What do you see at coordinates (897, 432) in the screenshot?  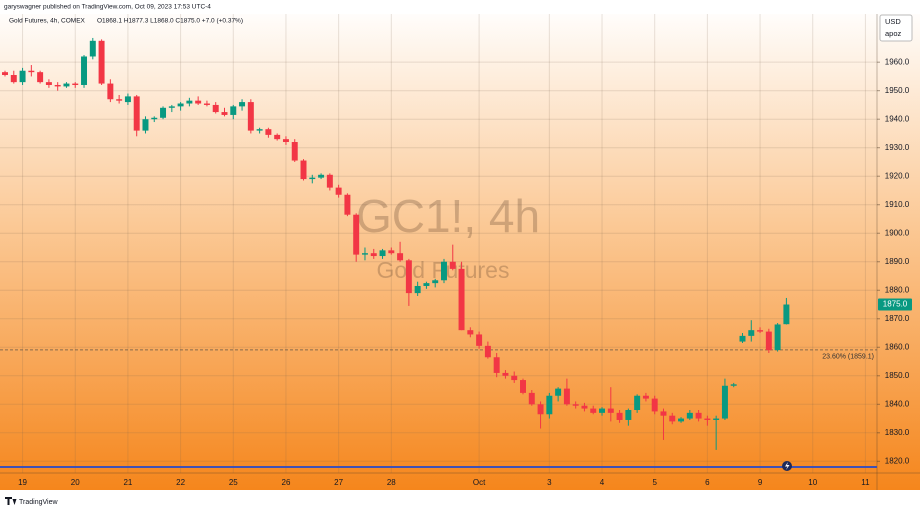 I see `y-tick-label: 1830.0` at bounding box center [897, 432].